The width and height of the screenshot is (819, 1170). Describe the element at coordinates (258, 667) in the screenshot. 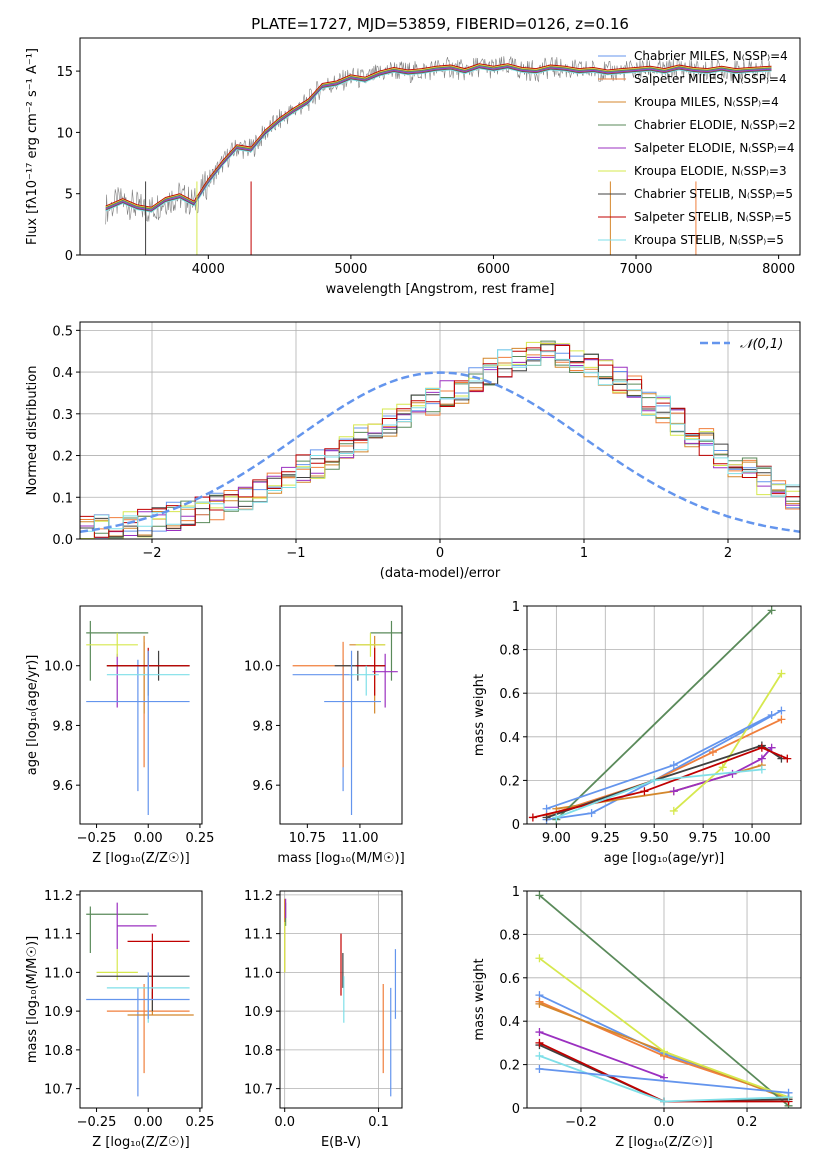

I see `y-tick-label: 10.0` at that location.